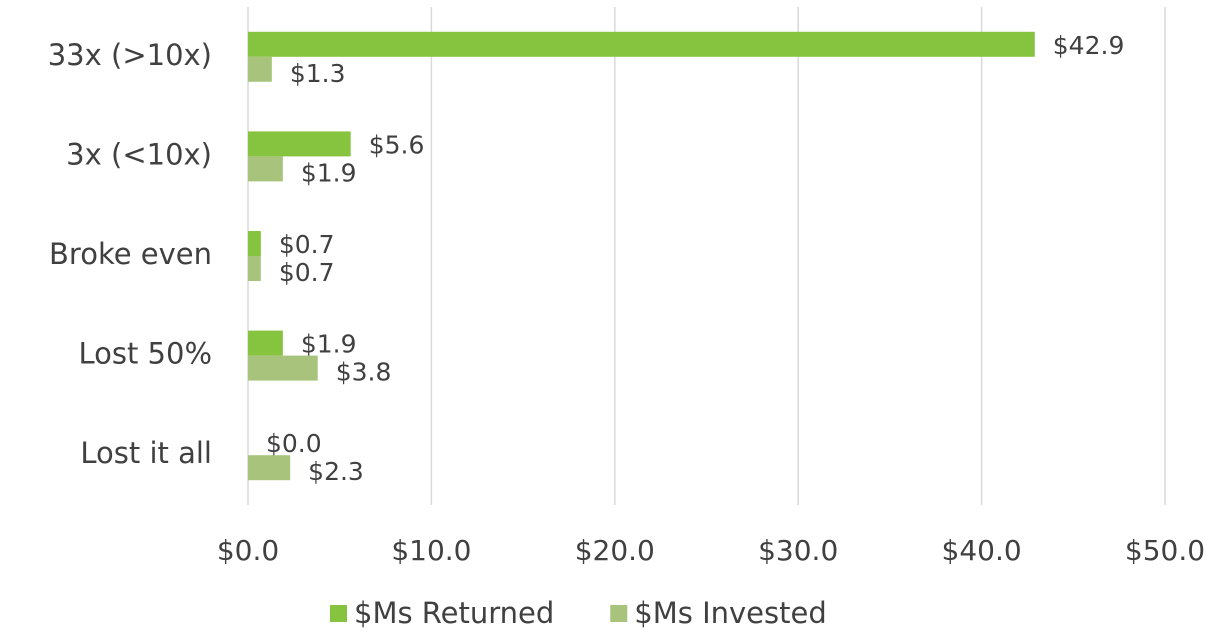 This screenshot has height=636, width=1214. What do you see at coordinates (615, 550) in the screenshot?
I see `x-tick-label: $20.0` at bounding box center [615, 550].